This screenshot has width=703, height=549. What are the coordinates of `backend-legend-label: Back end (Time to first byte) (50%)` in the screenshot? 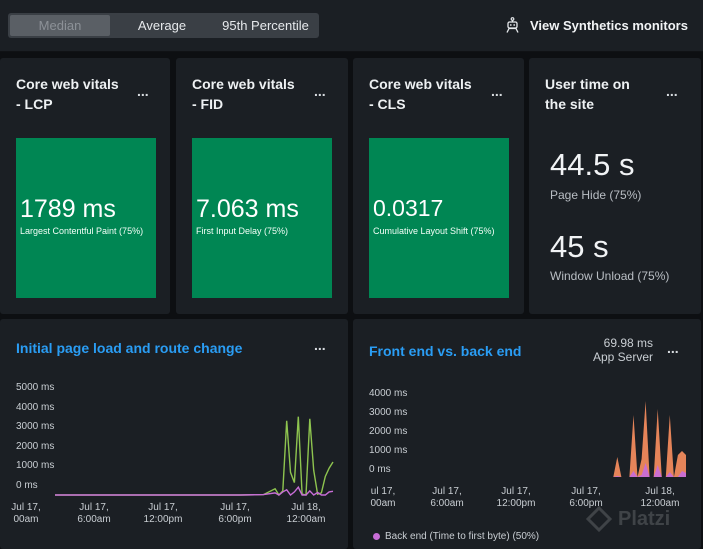 It's located at (462, 536).